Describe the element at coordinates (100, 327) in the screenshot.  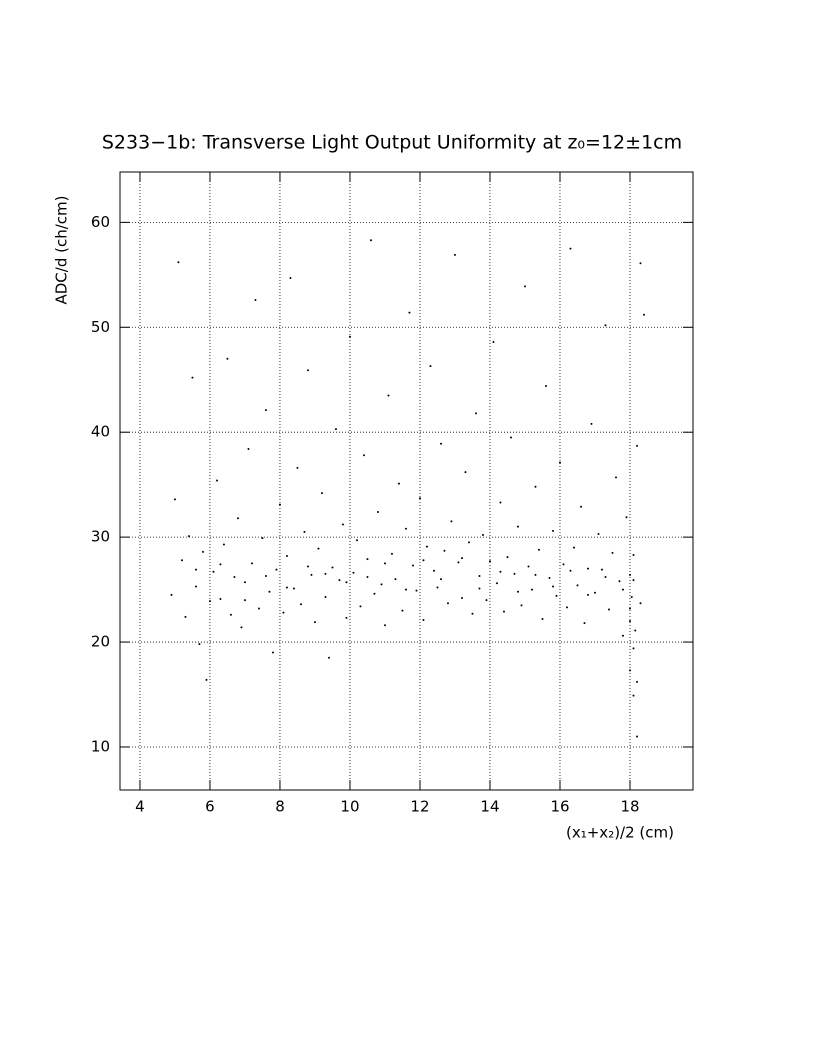
I see `y-tick-label: 50` at that location.